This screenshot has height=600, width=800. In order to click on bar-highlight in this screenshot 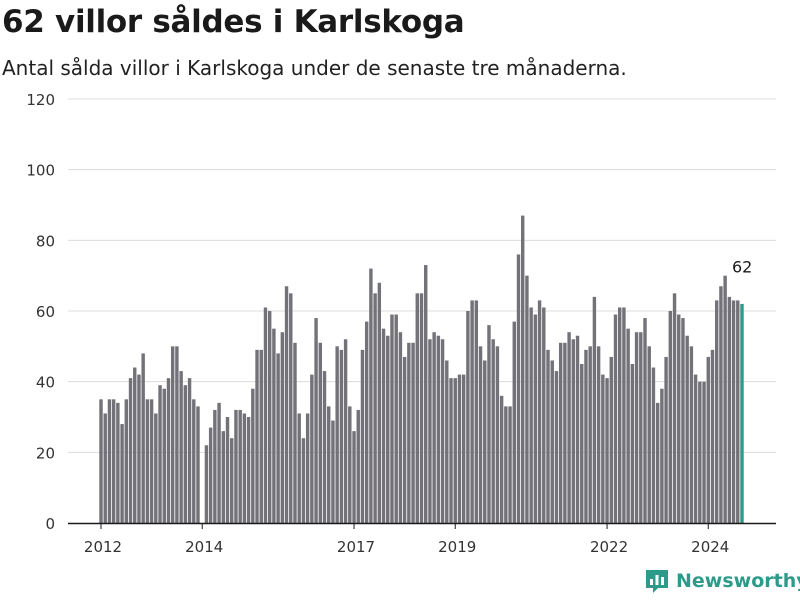, I will do `click(742, 413)`.